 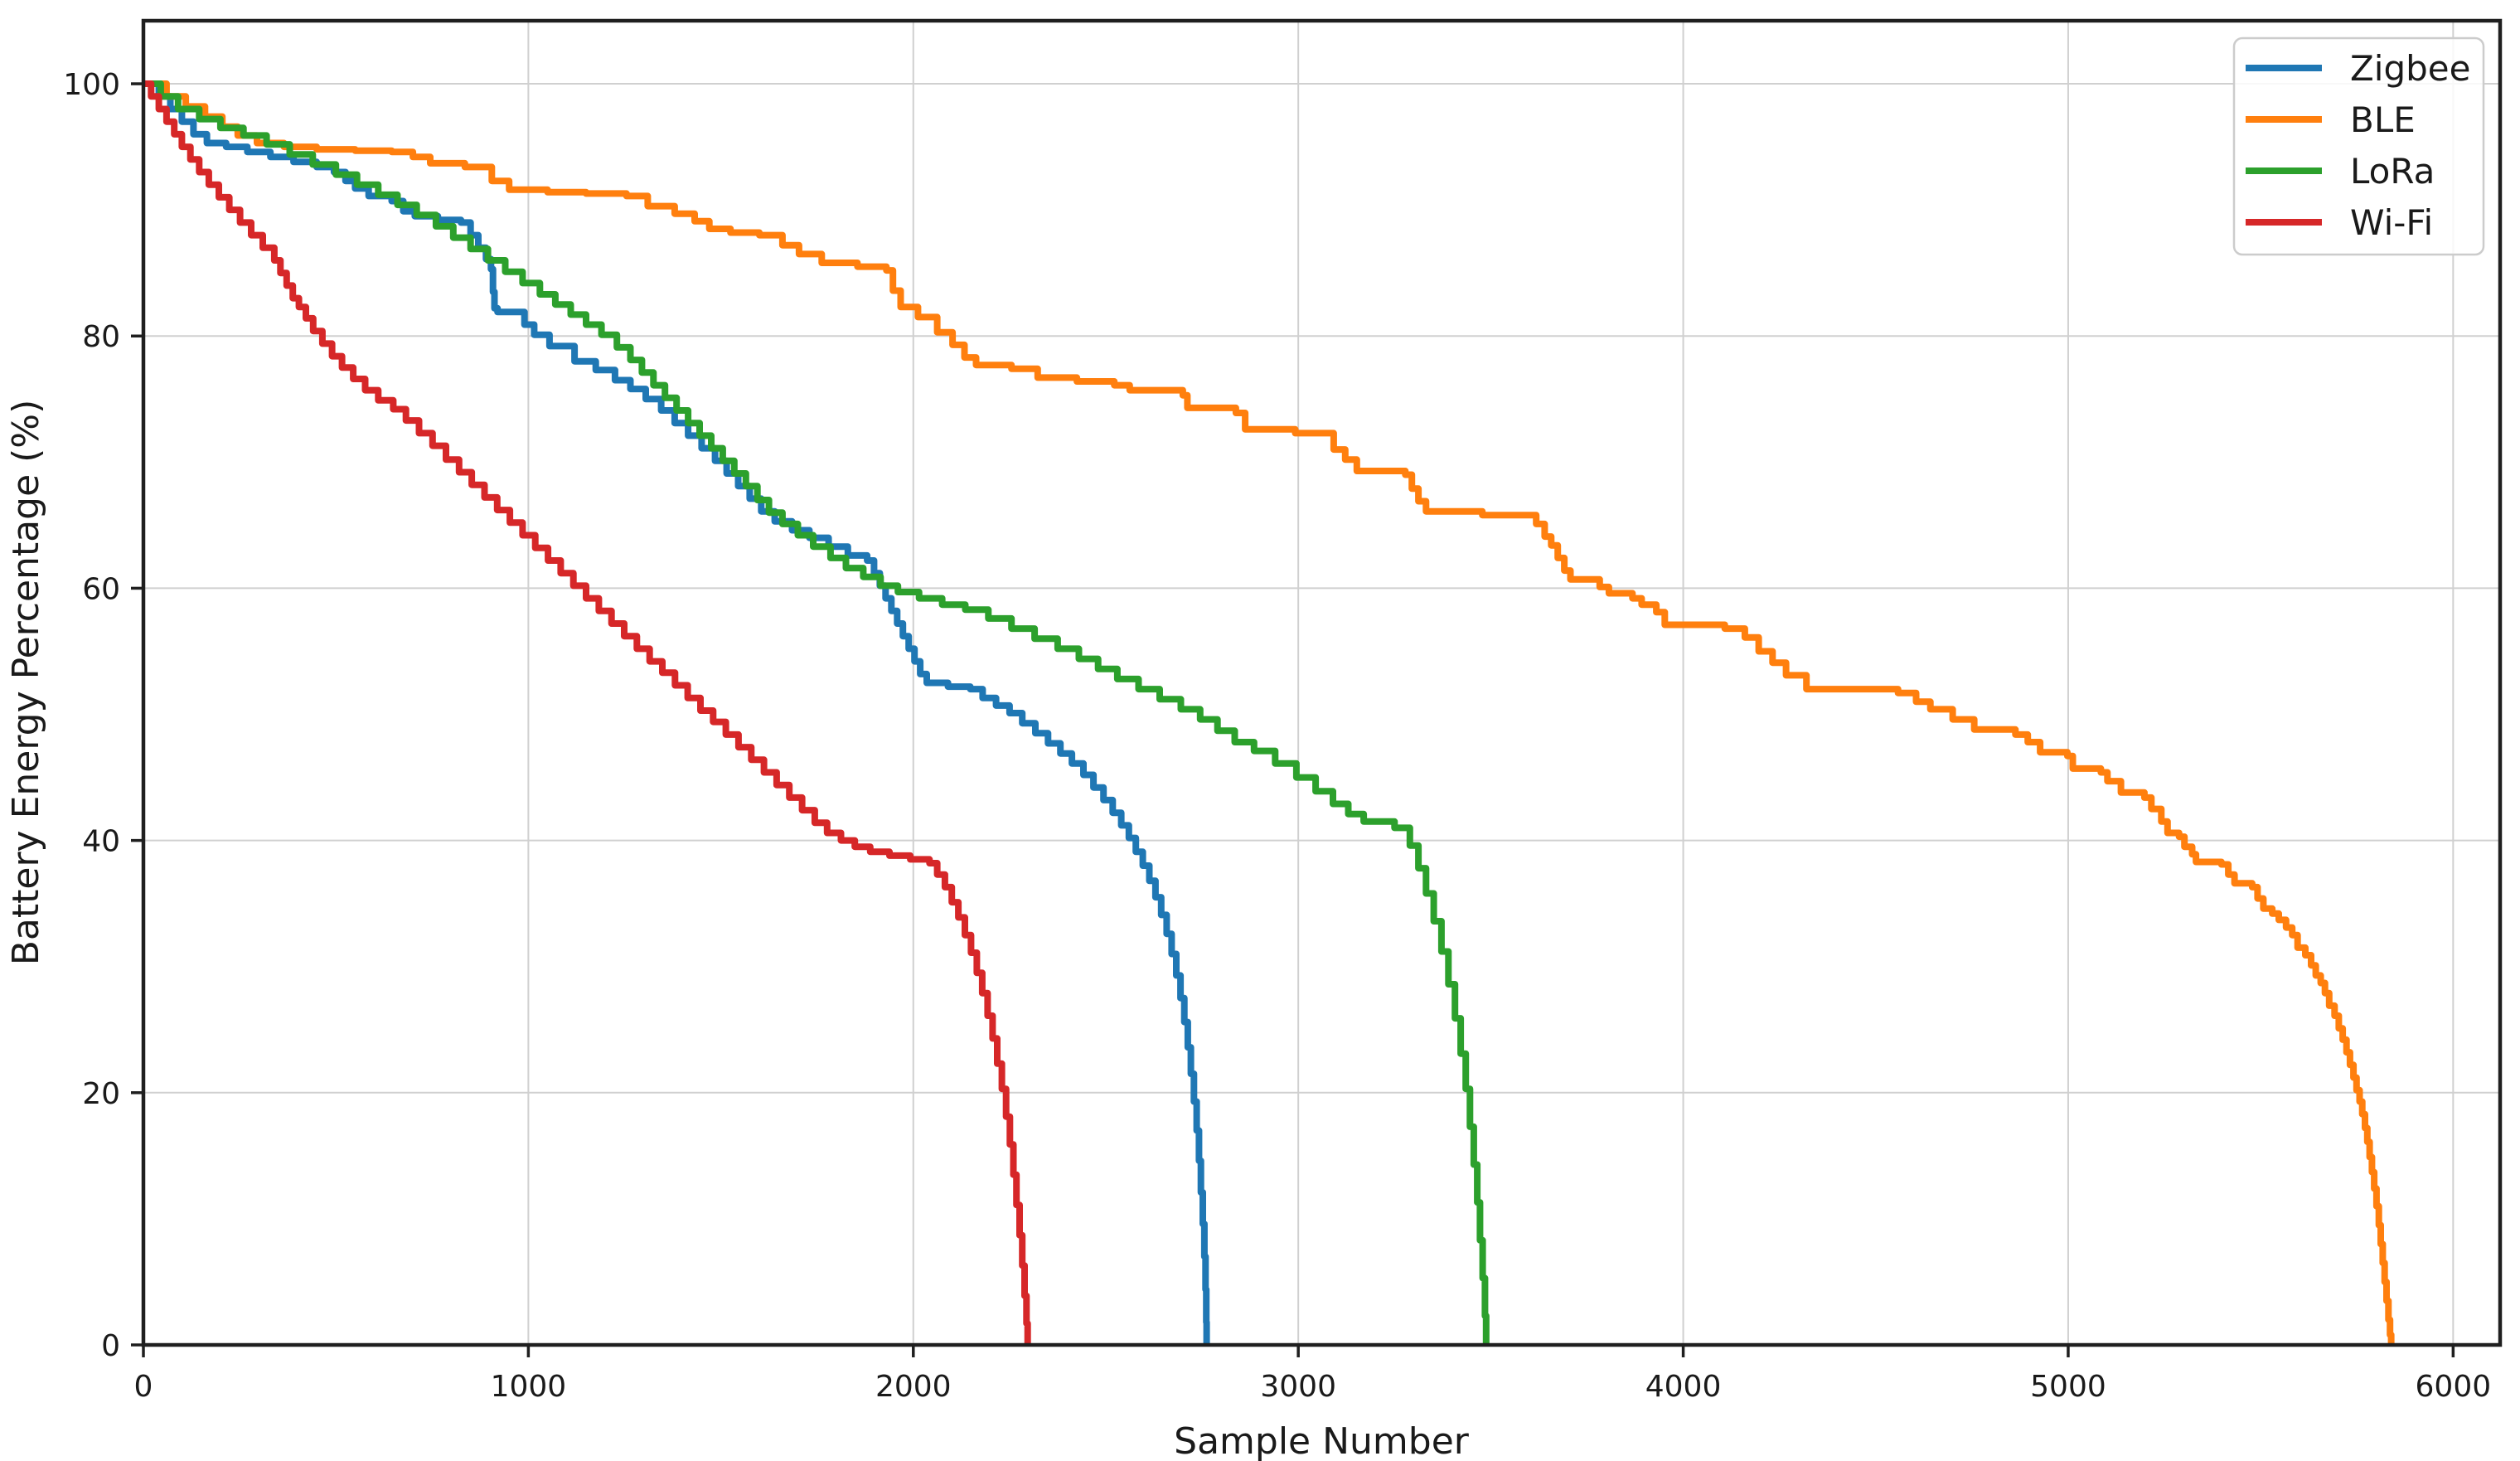 I want to click on x-tick-label: 5000, so click(x=2068, y=1387).